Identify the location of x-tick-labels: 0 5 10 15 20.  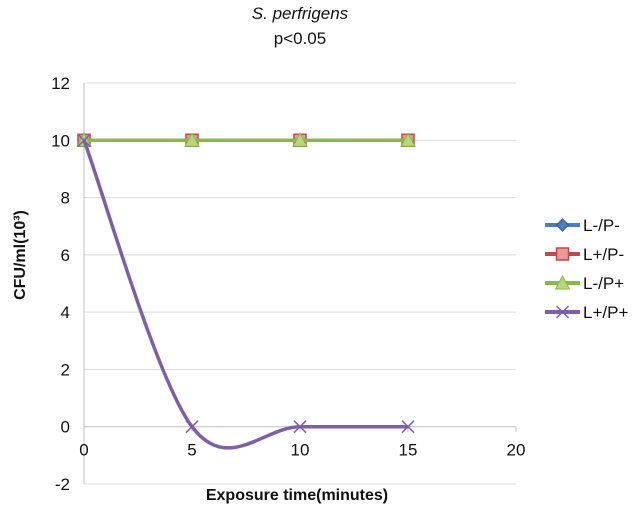
(302, 450).